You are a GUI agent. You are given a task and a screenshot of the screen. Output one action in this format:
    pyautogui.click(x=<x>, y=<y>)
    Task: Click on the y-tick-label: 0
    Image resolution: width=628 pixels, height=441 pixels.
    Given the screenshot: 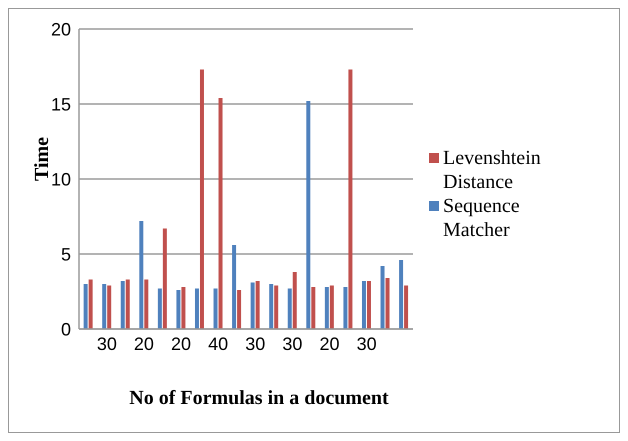 What is the action you would take?
    pyautogui.click(x=65, y=329)
    